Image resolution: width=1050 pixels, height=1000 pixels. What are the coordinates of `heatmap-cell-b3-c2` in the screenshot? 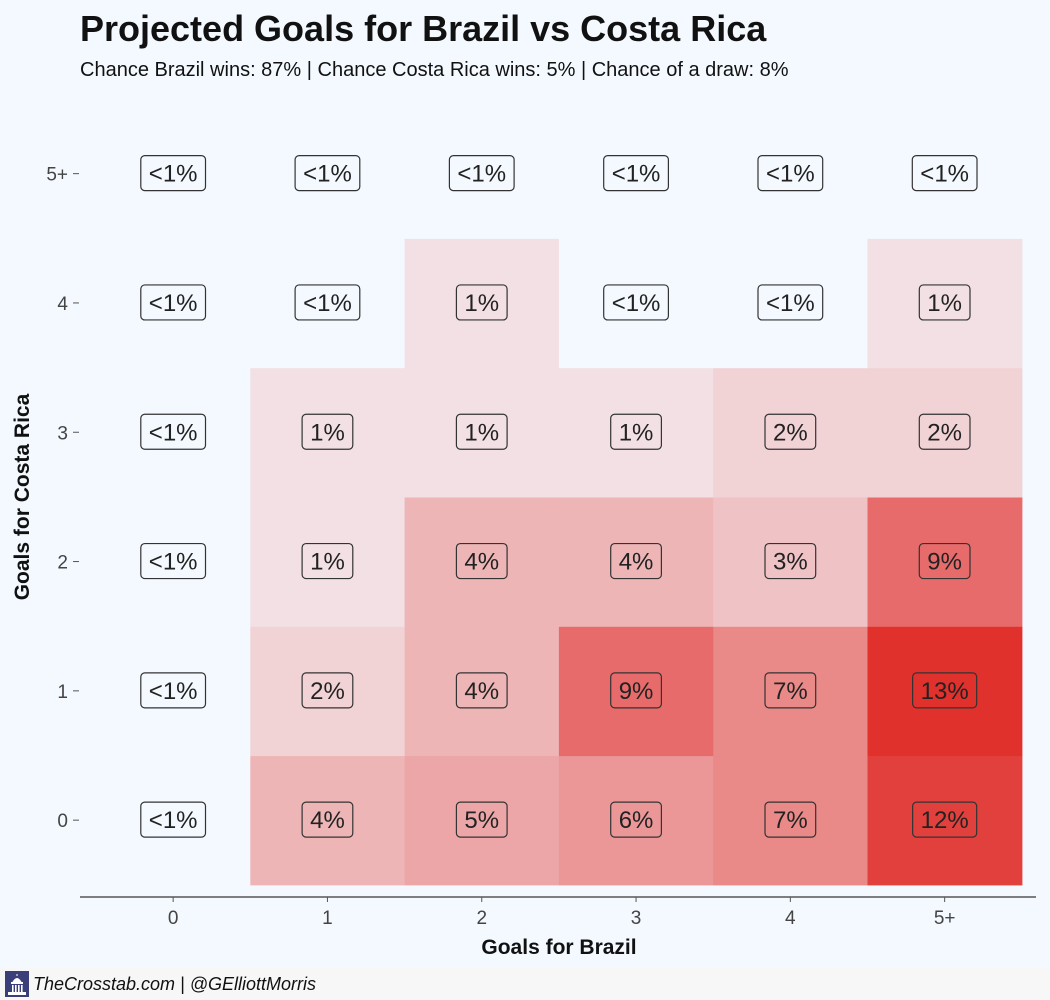 It's located at (636, 561).